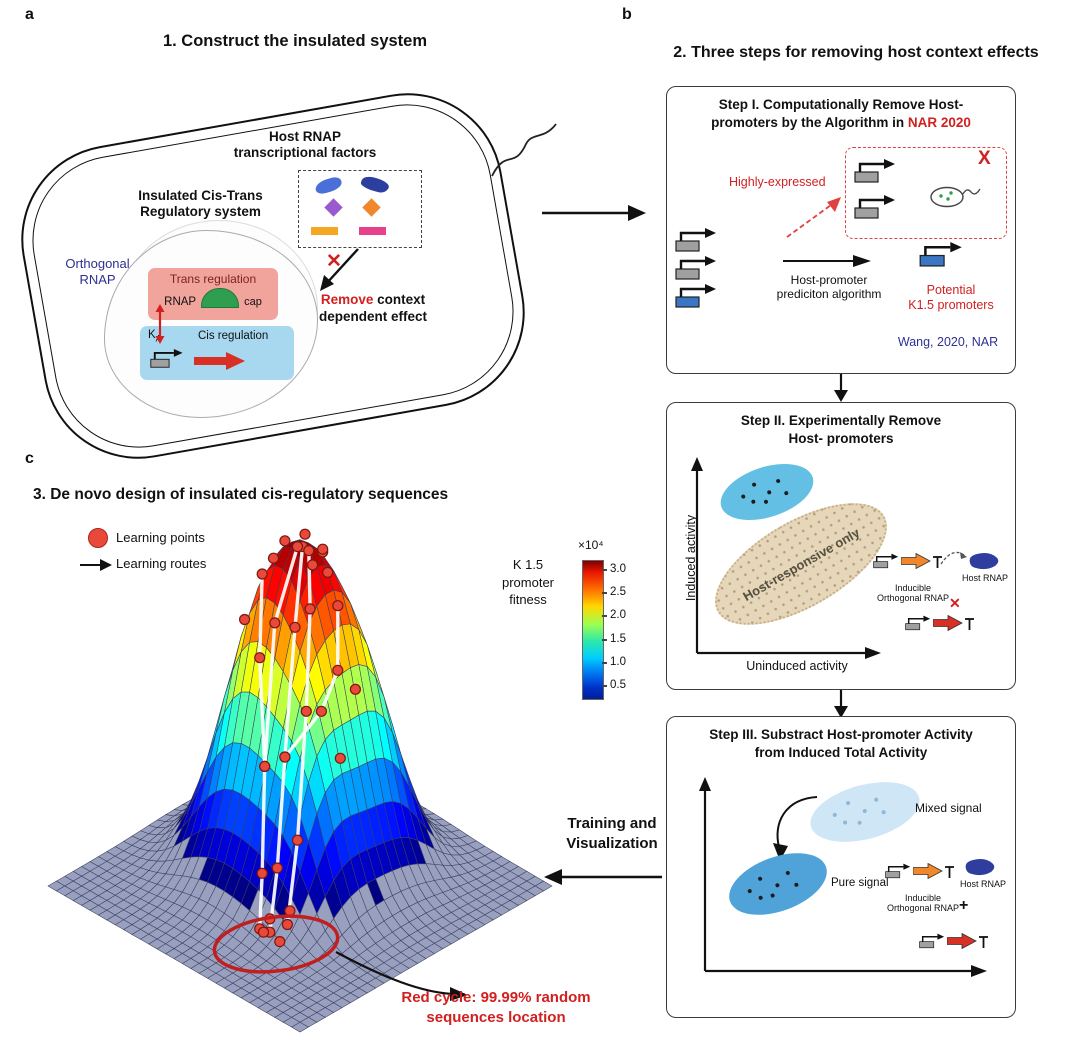 This screenshot has width=1080, height=1058. Describe the element at coordinates (360, 209) in the screenshot. I see `tf-box` at that location.